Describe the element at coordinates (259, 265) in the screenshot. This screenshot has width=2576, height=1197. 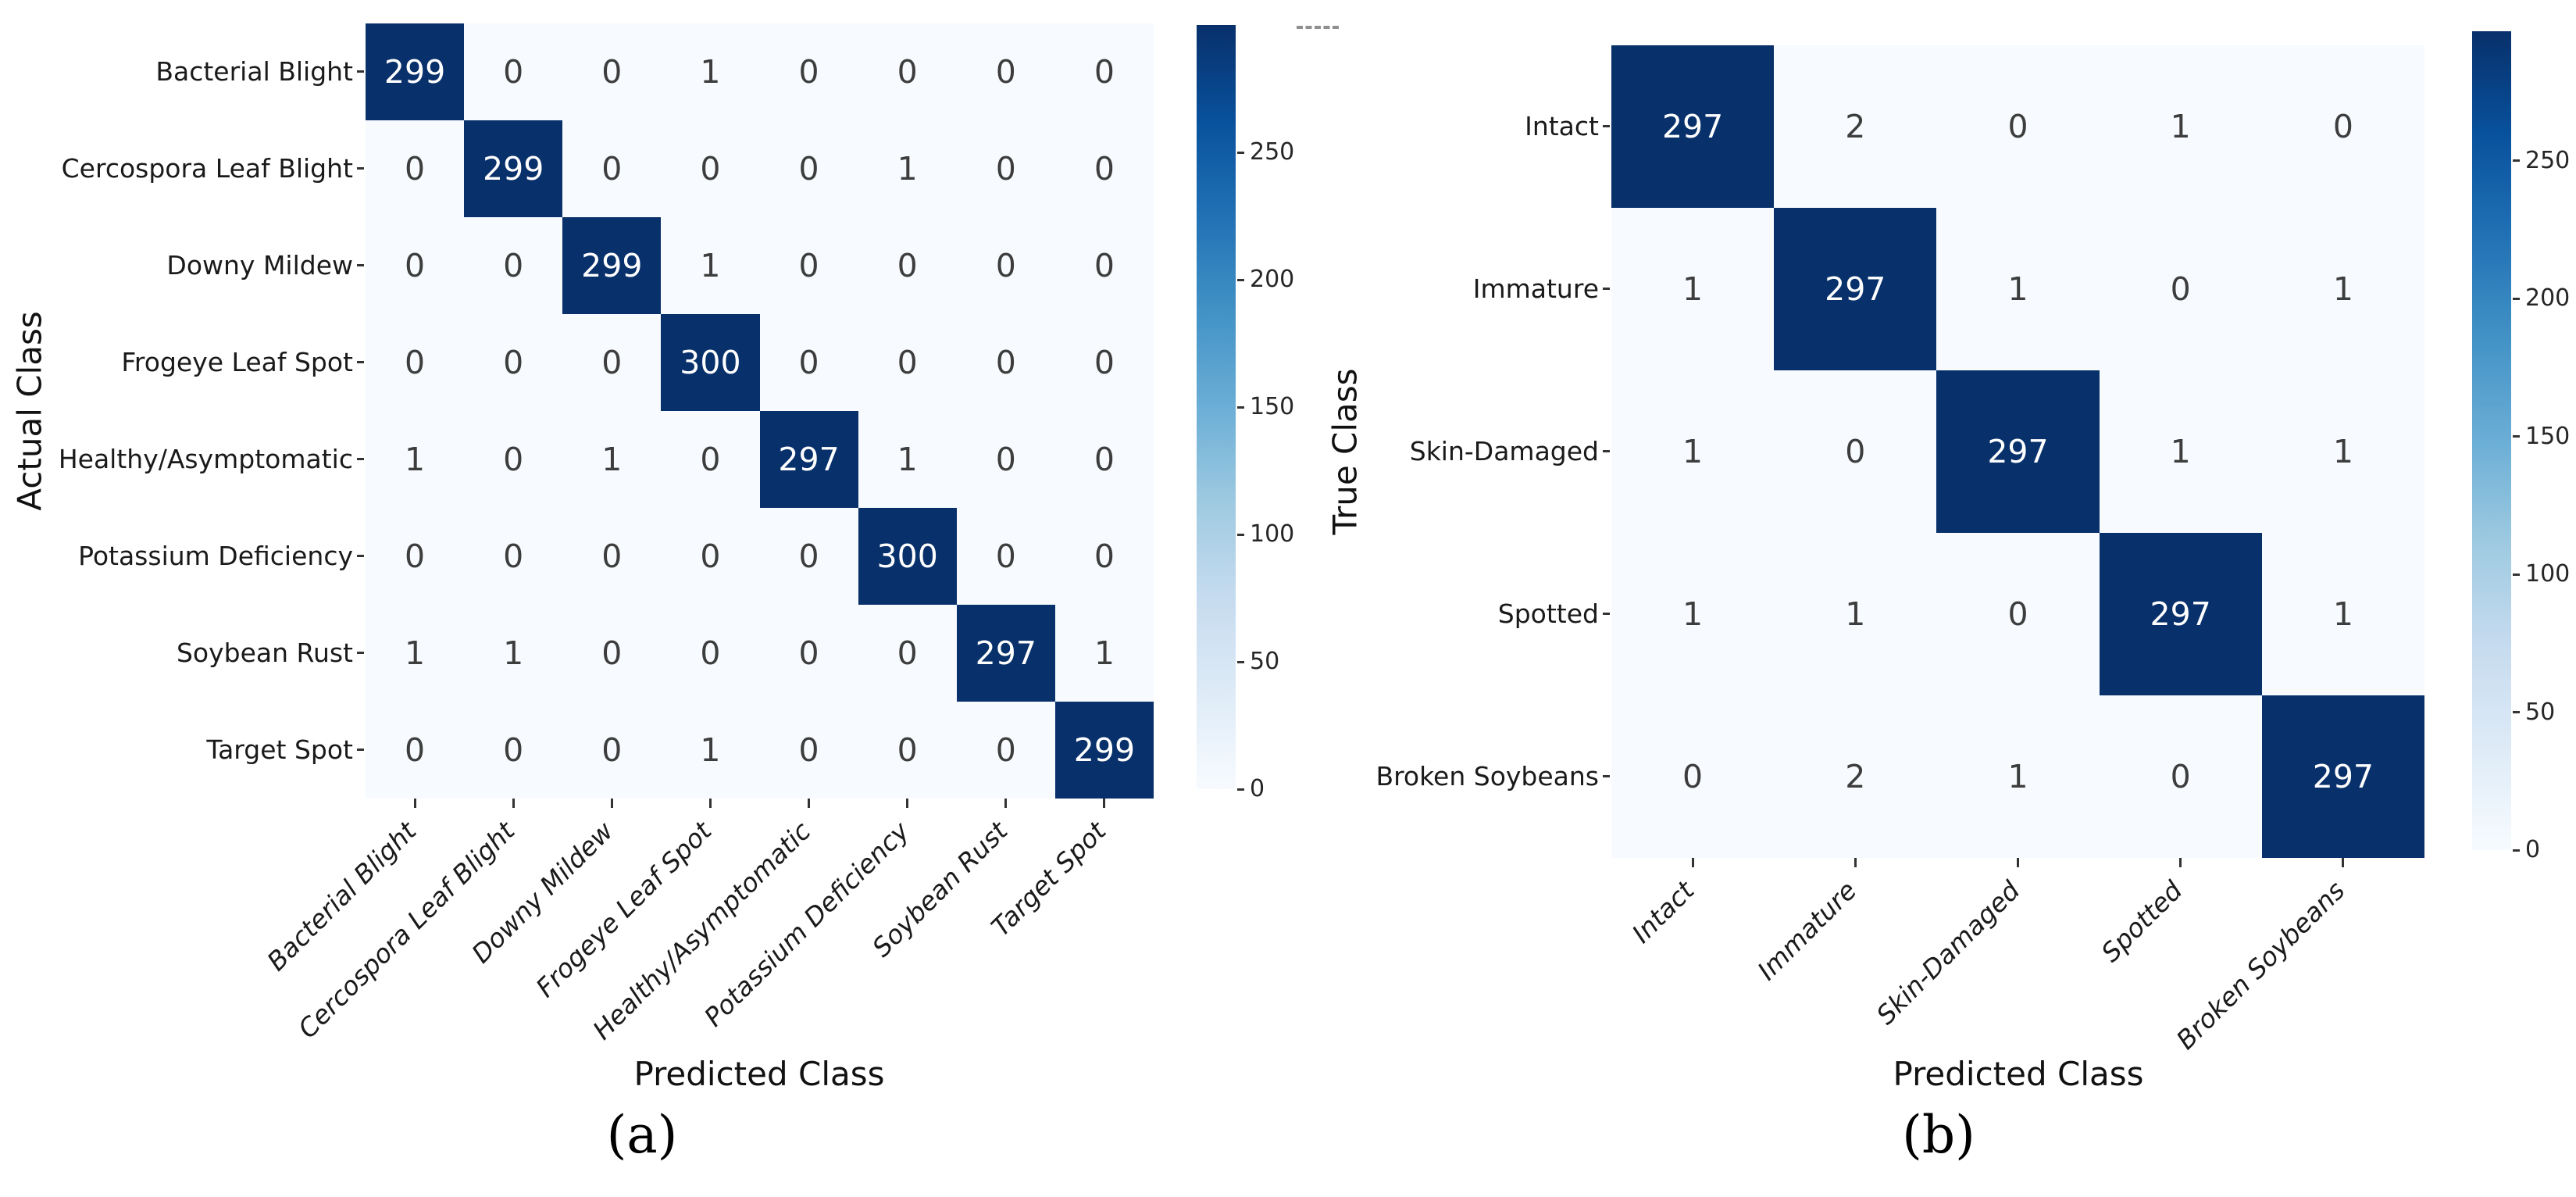
I see `y-tick-label: Downy Mildew` at that location.